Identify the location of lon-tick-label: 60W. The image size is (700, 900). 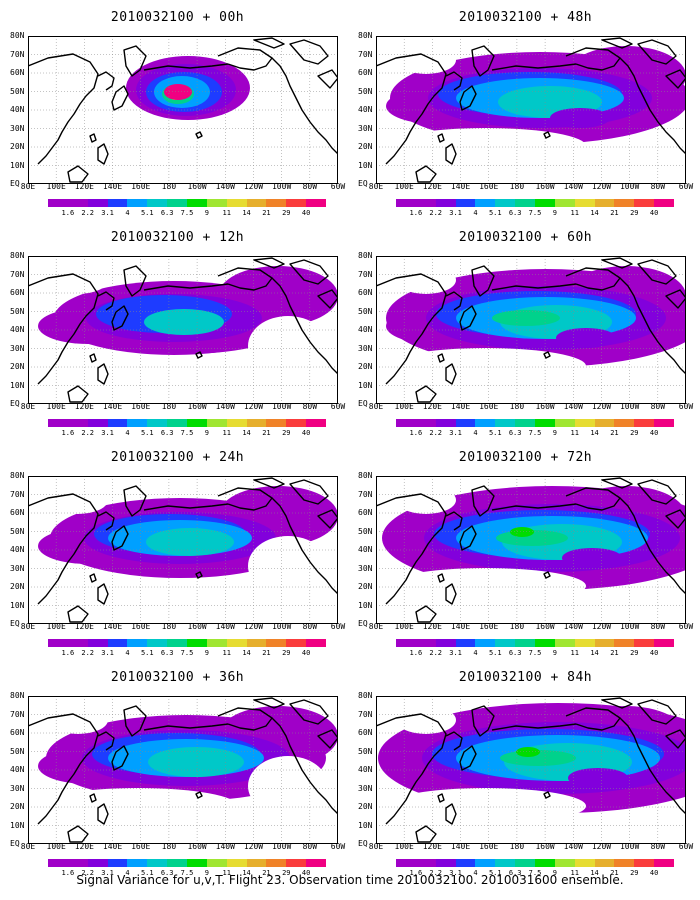
(338, 406).